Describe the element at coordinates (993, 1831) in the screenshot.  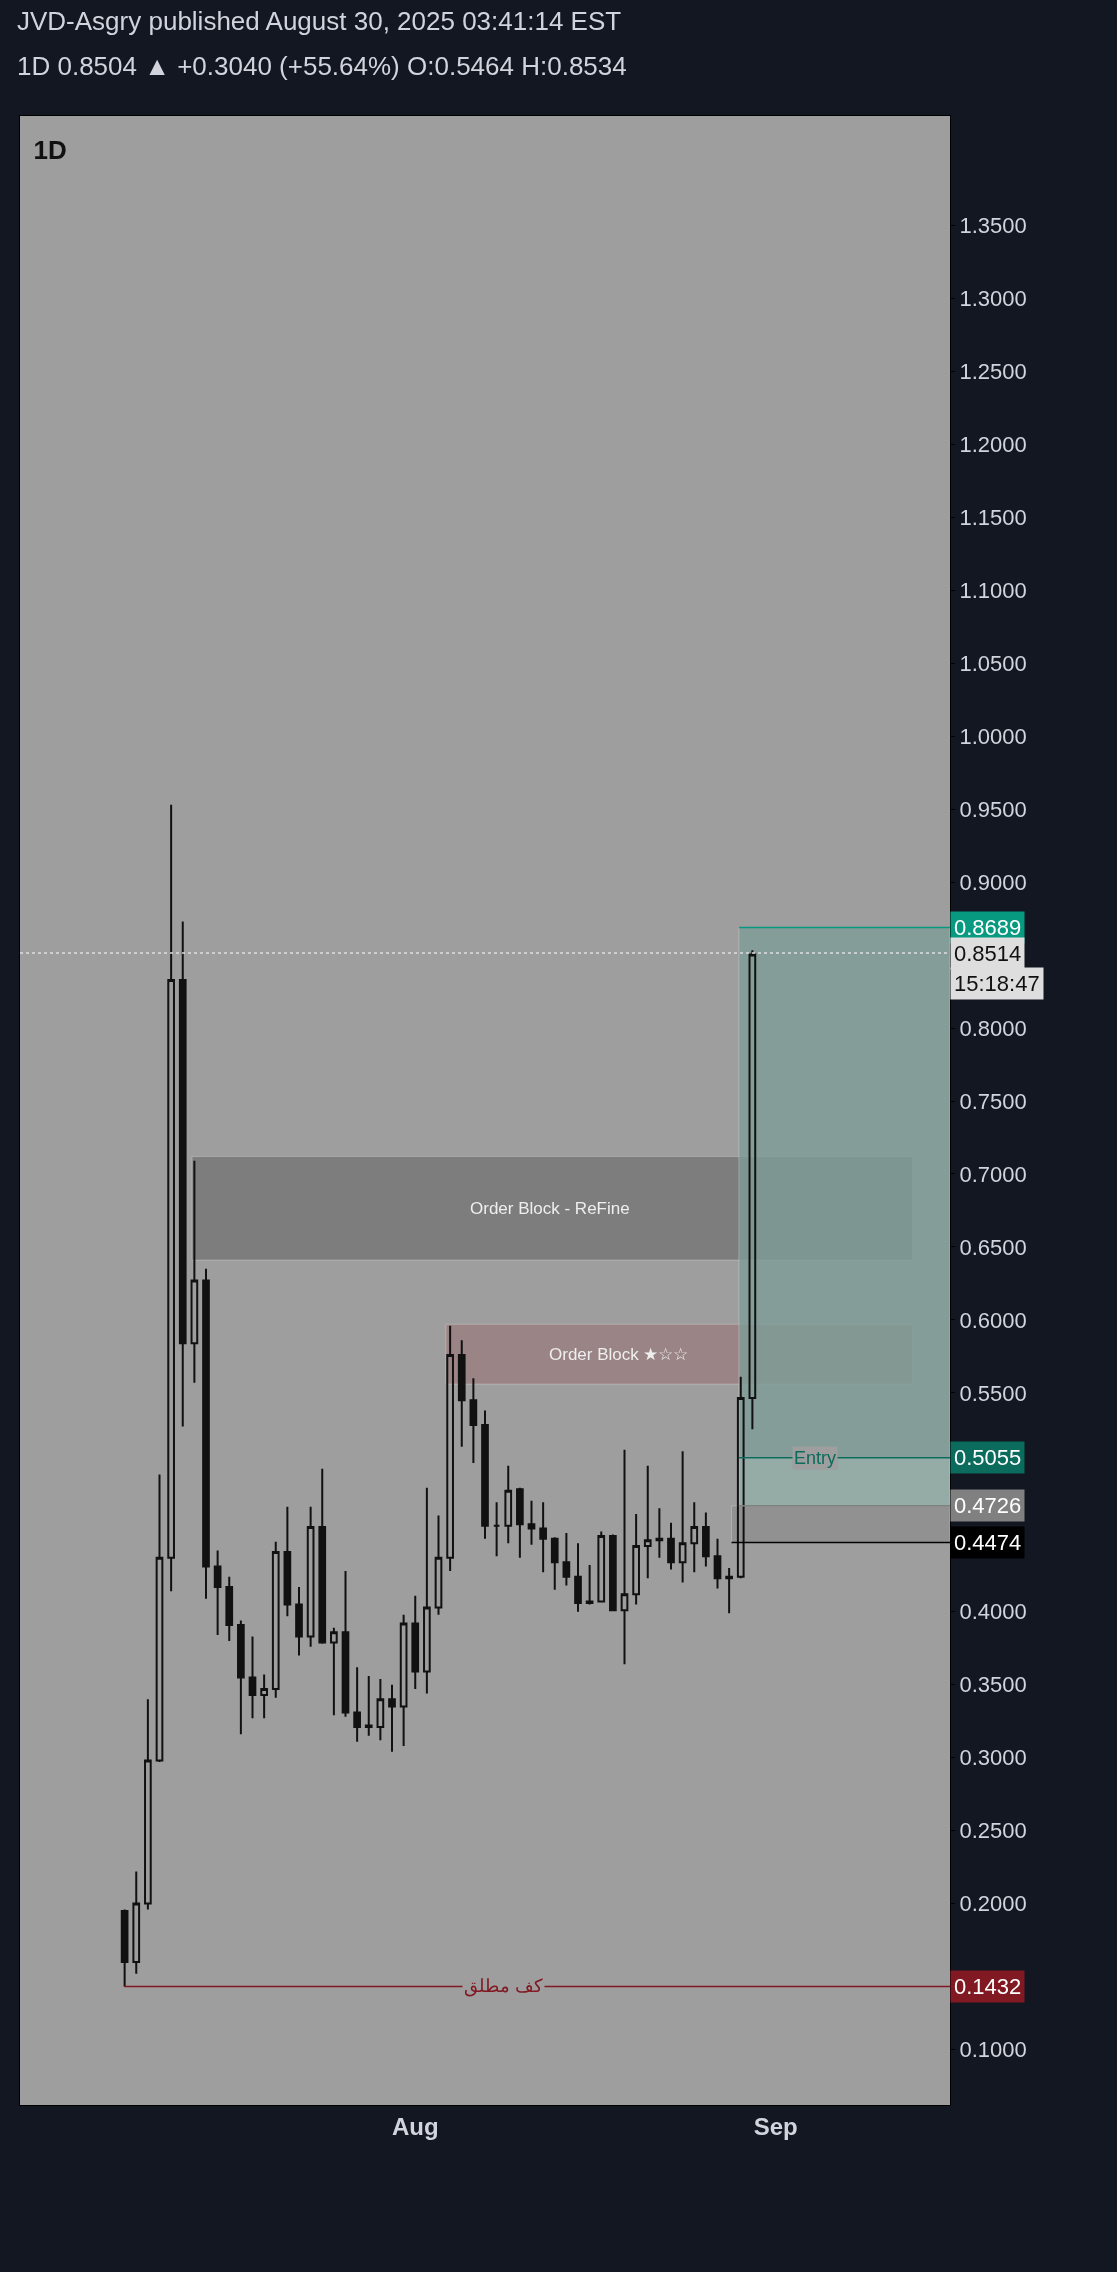
I see `y-tick-label: 0.2500` at that location.